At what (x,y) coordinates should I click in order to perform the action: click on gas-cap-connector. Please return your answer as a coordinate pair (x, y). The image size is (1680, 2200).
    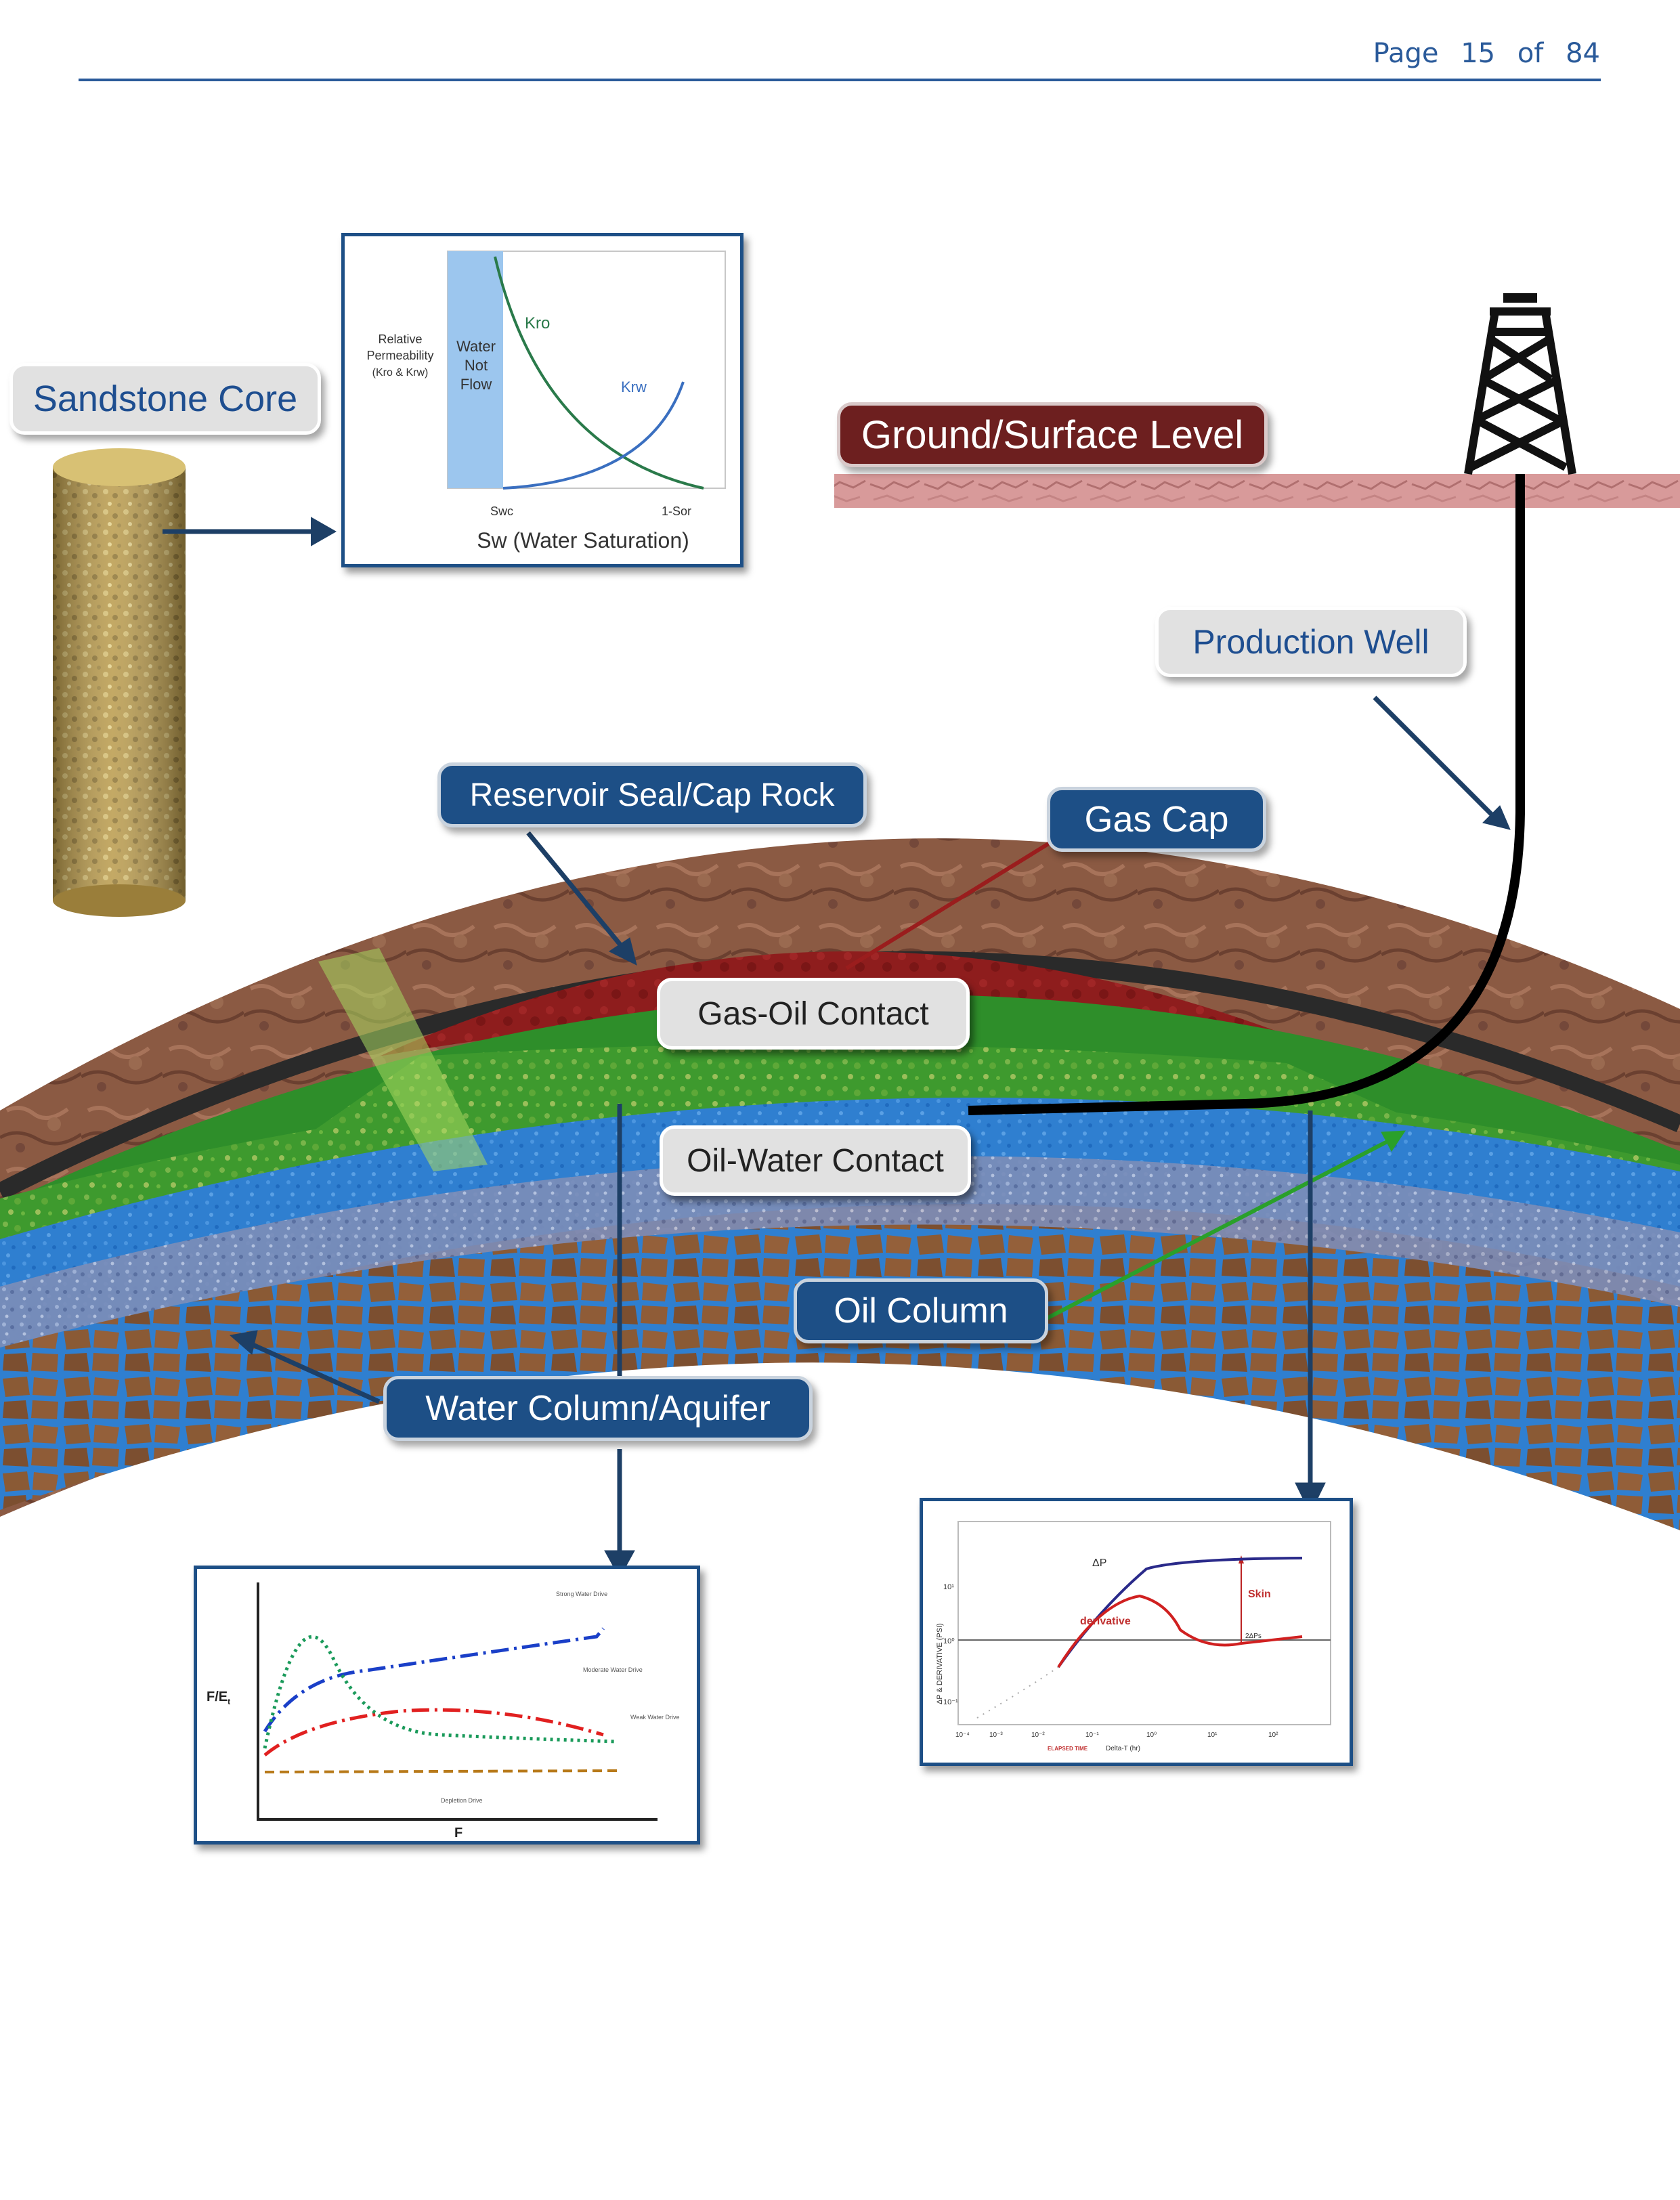
    Looking at the image, I should click on (948, 905).